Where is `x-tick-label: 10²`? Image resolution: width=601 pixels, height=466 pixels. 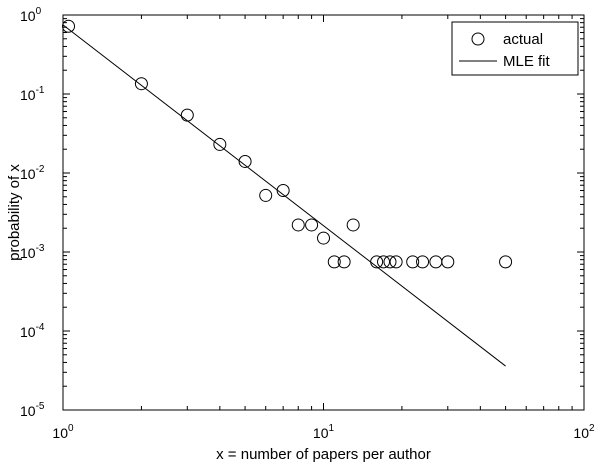
x-tick-label: 10² is located at coordinates (584, 432).